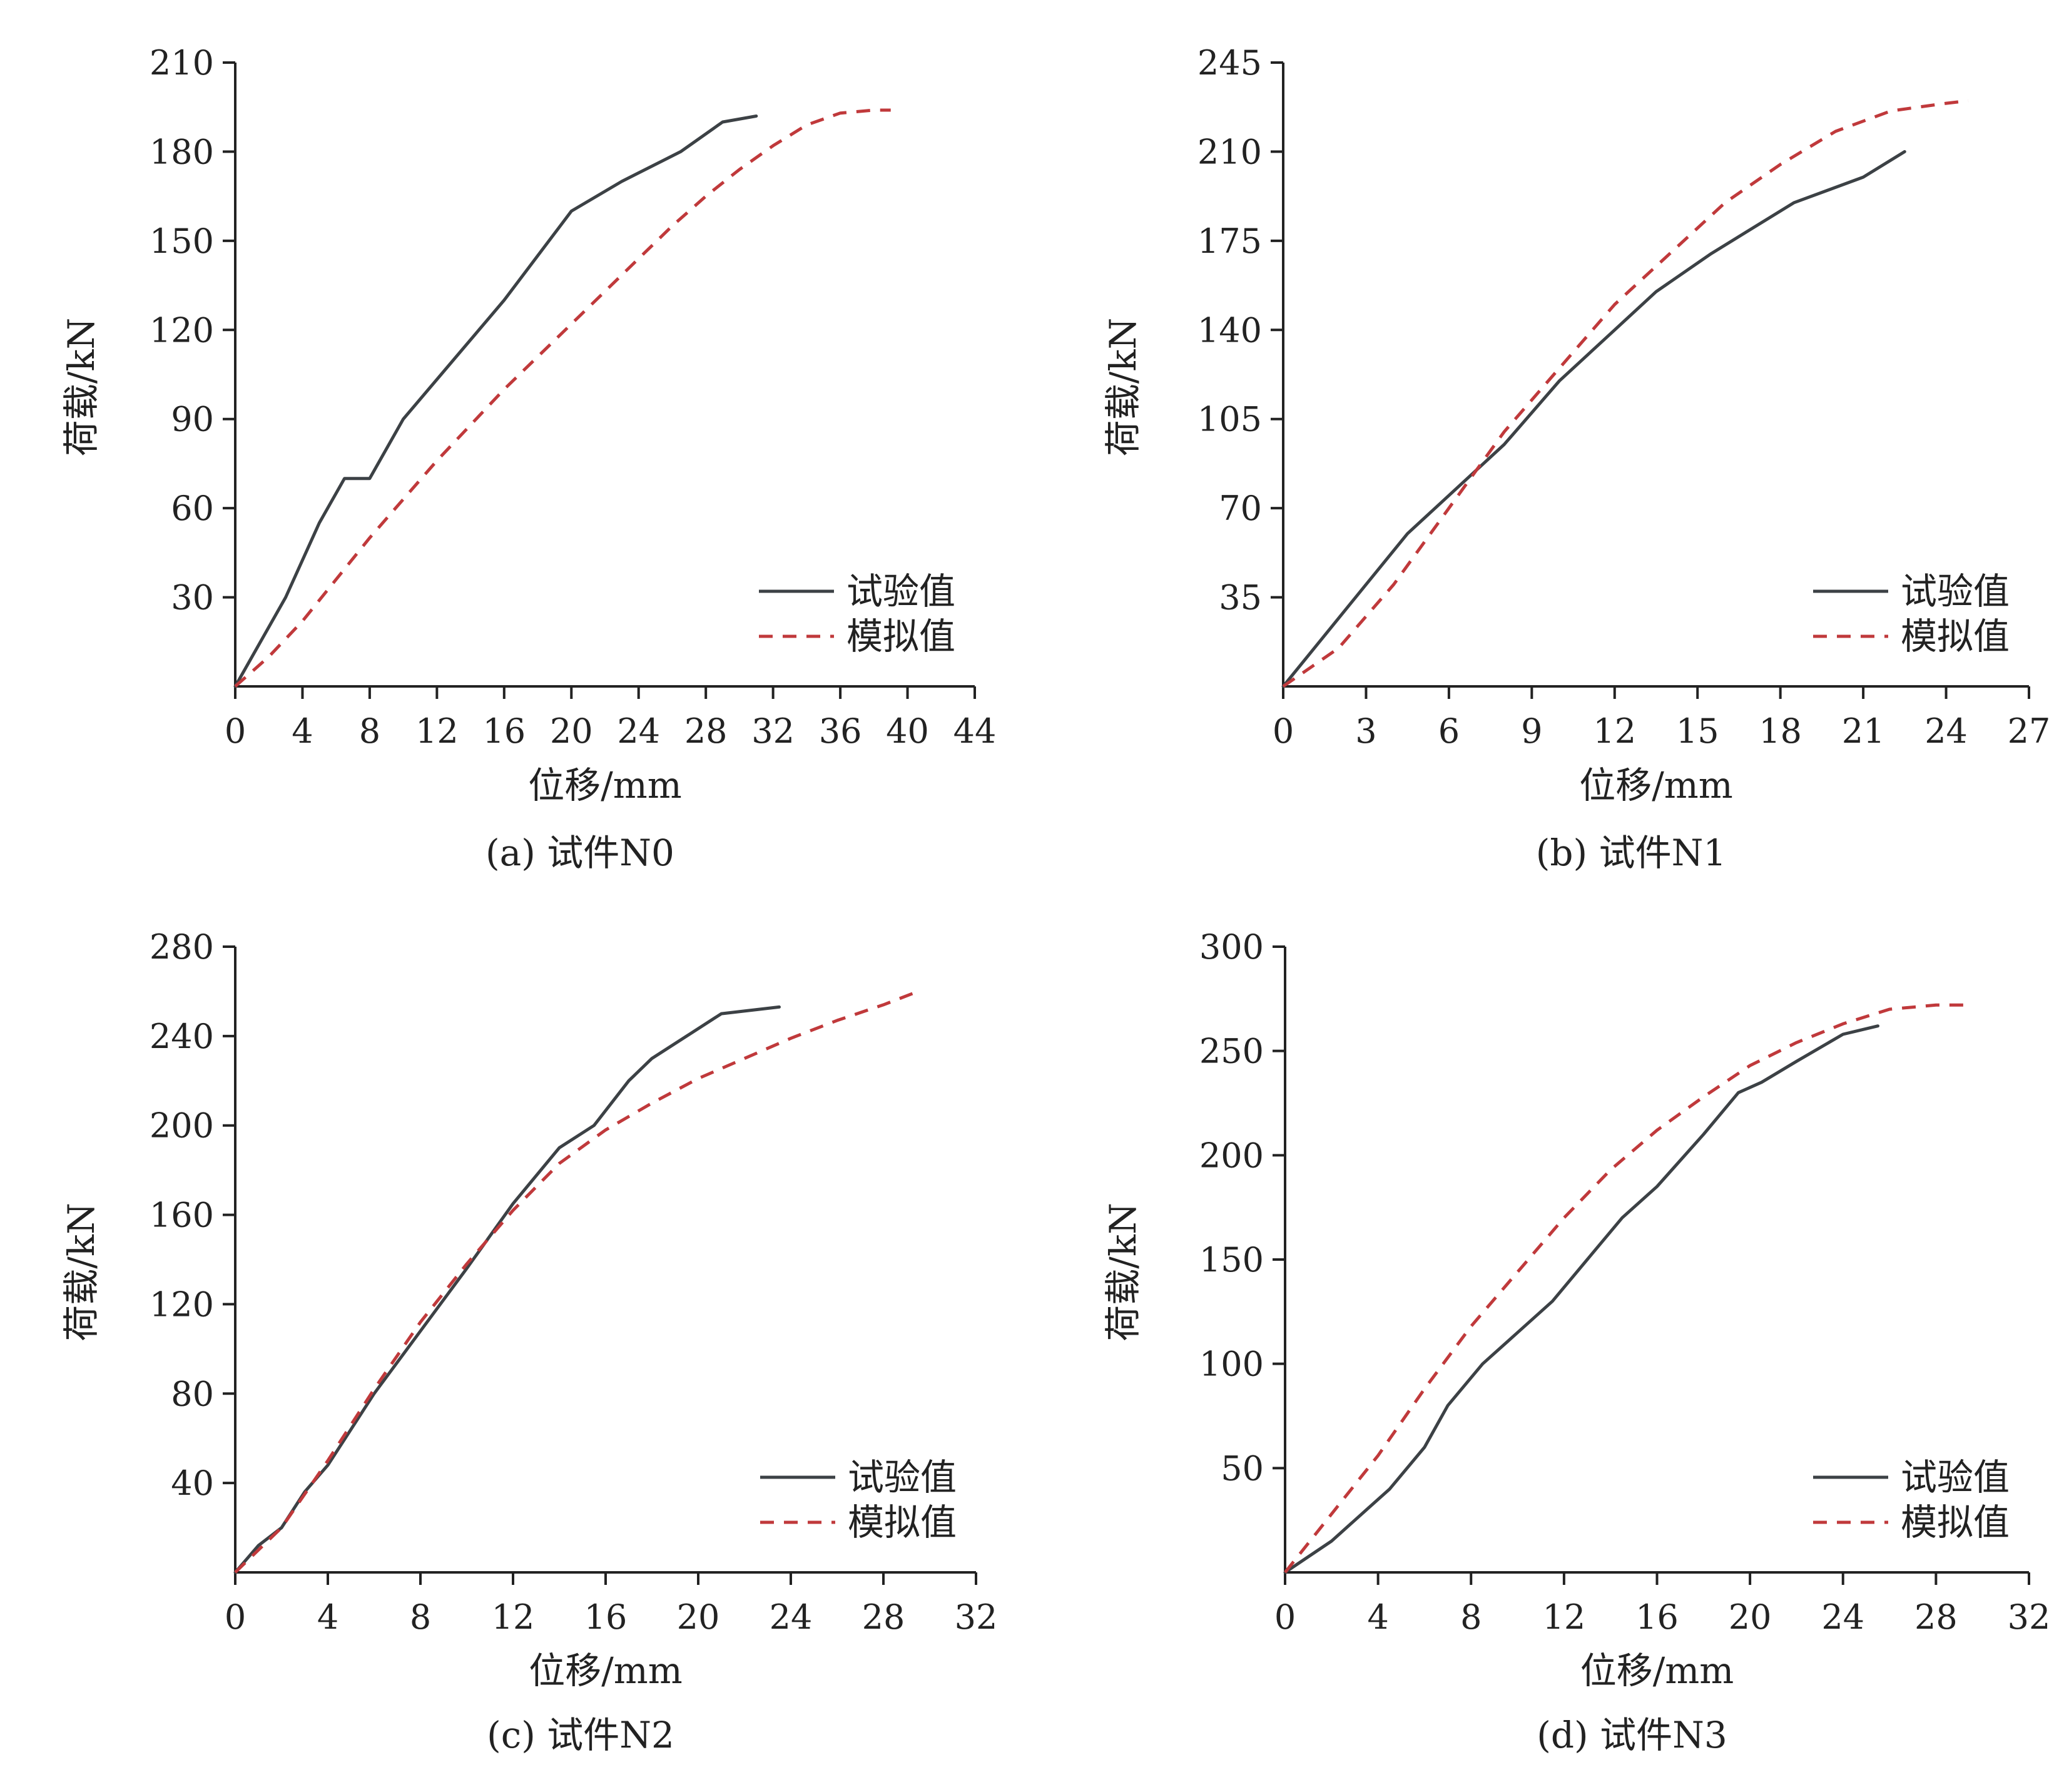  Describe the element at coordinates (1231, 1365) in the screenshot. I see `y-tick-label: 100` at that location.